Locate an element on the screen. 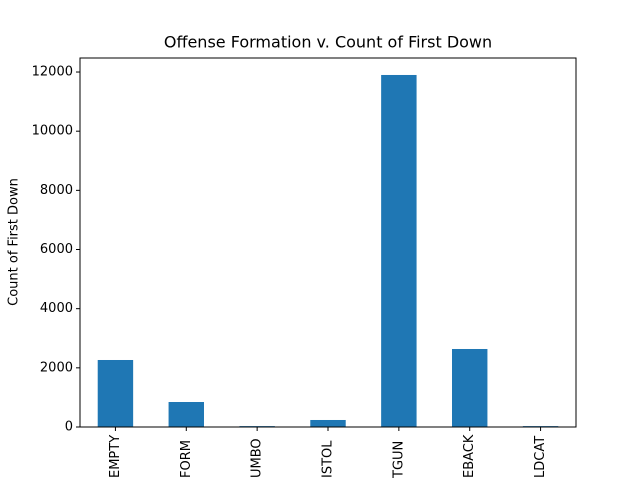  y-tick-label: 10000 is located at coordinates (52, 131).